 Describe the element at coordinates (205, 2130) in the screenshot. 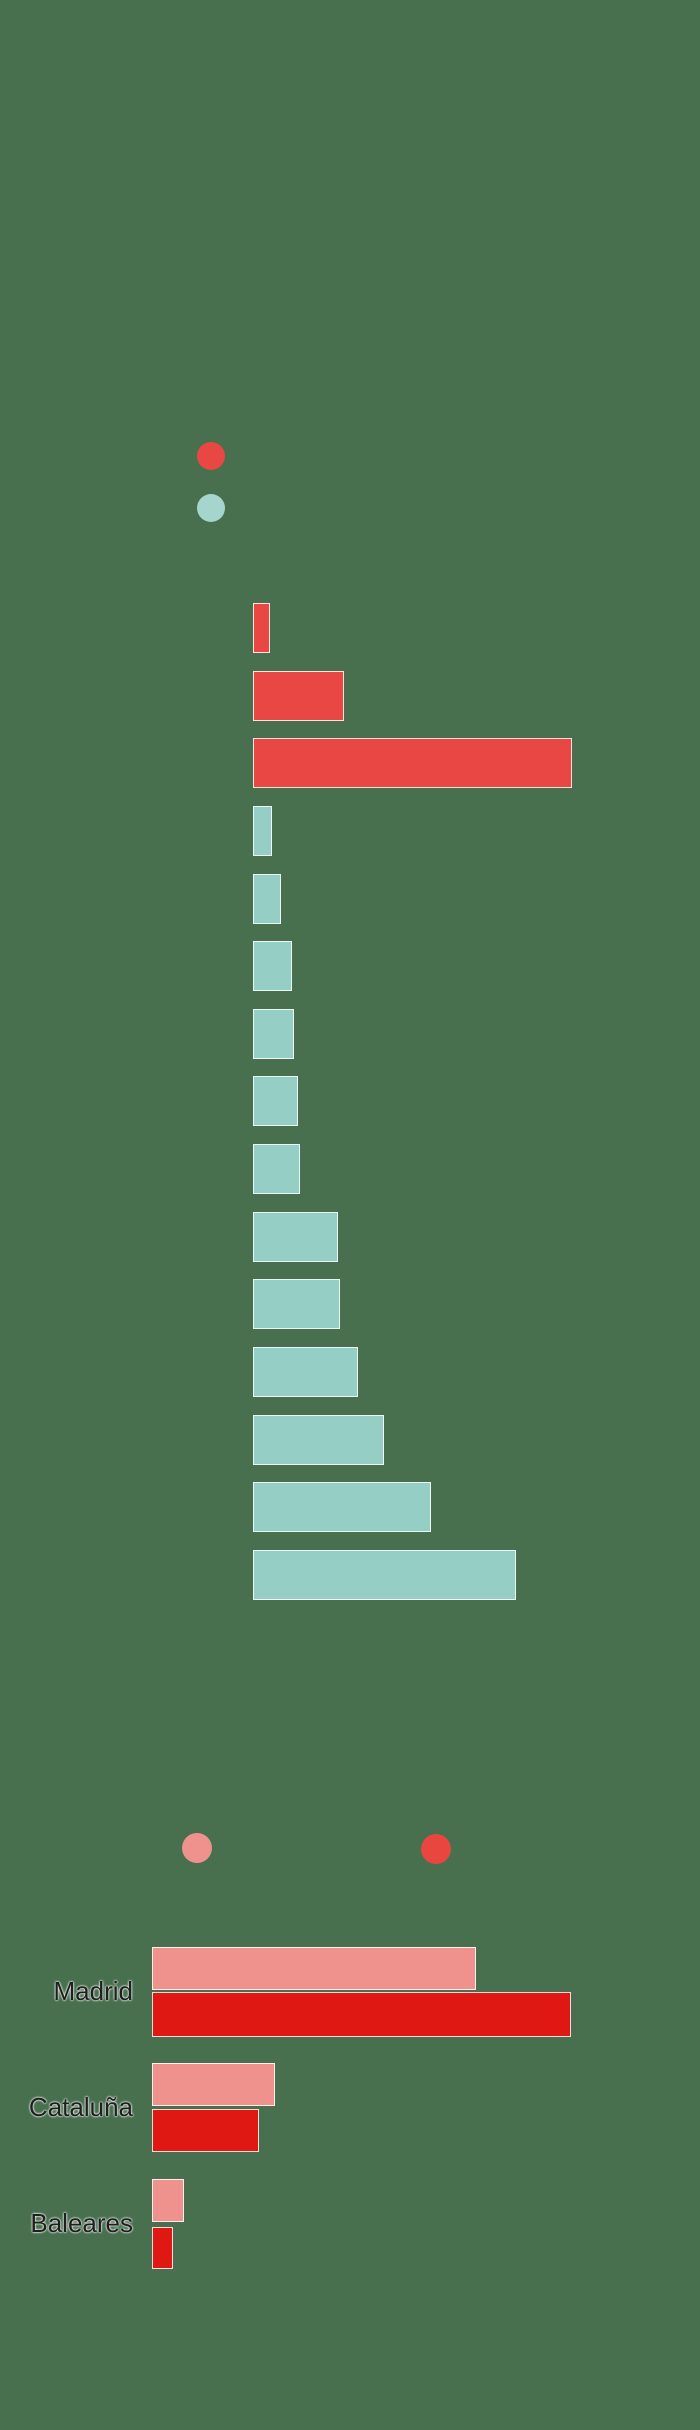

I see `chart2-bar-cataluña-red` at that location.